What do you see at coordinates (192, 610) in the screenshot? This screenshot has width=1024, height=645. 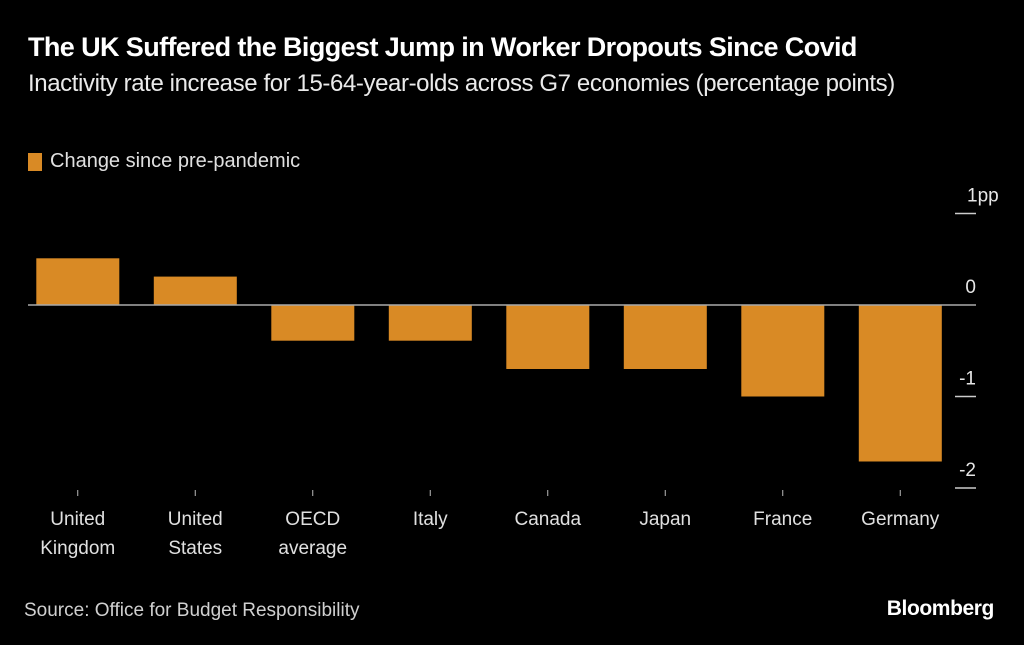 I see `source-note: Source: Office for Budget Responsibility` at bounding box center [192, 610].